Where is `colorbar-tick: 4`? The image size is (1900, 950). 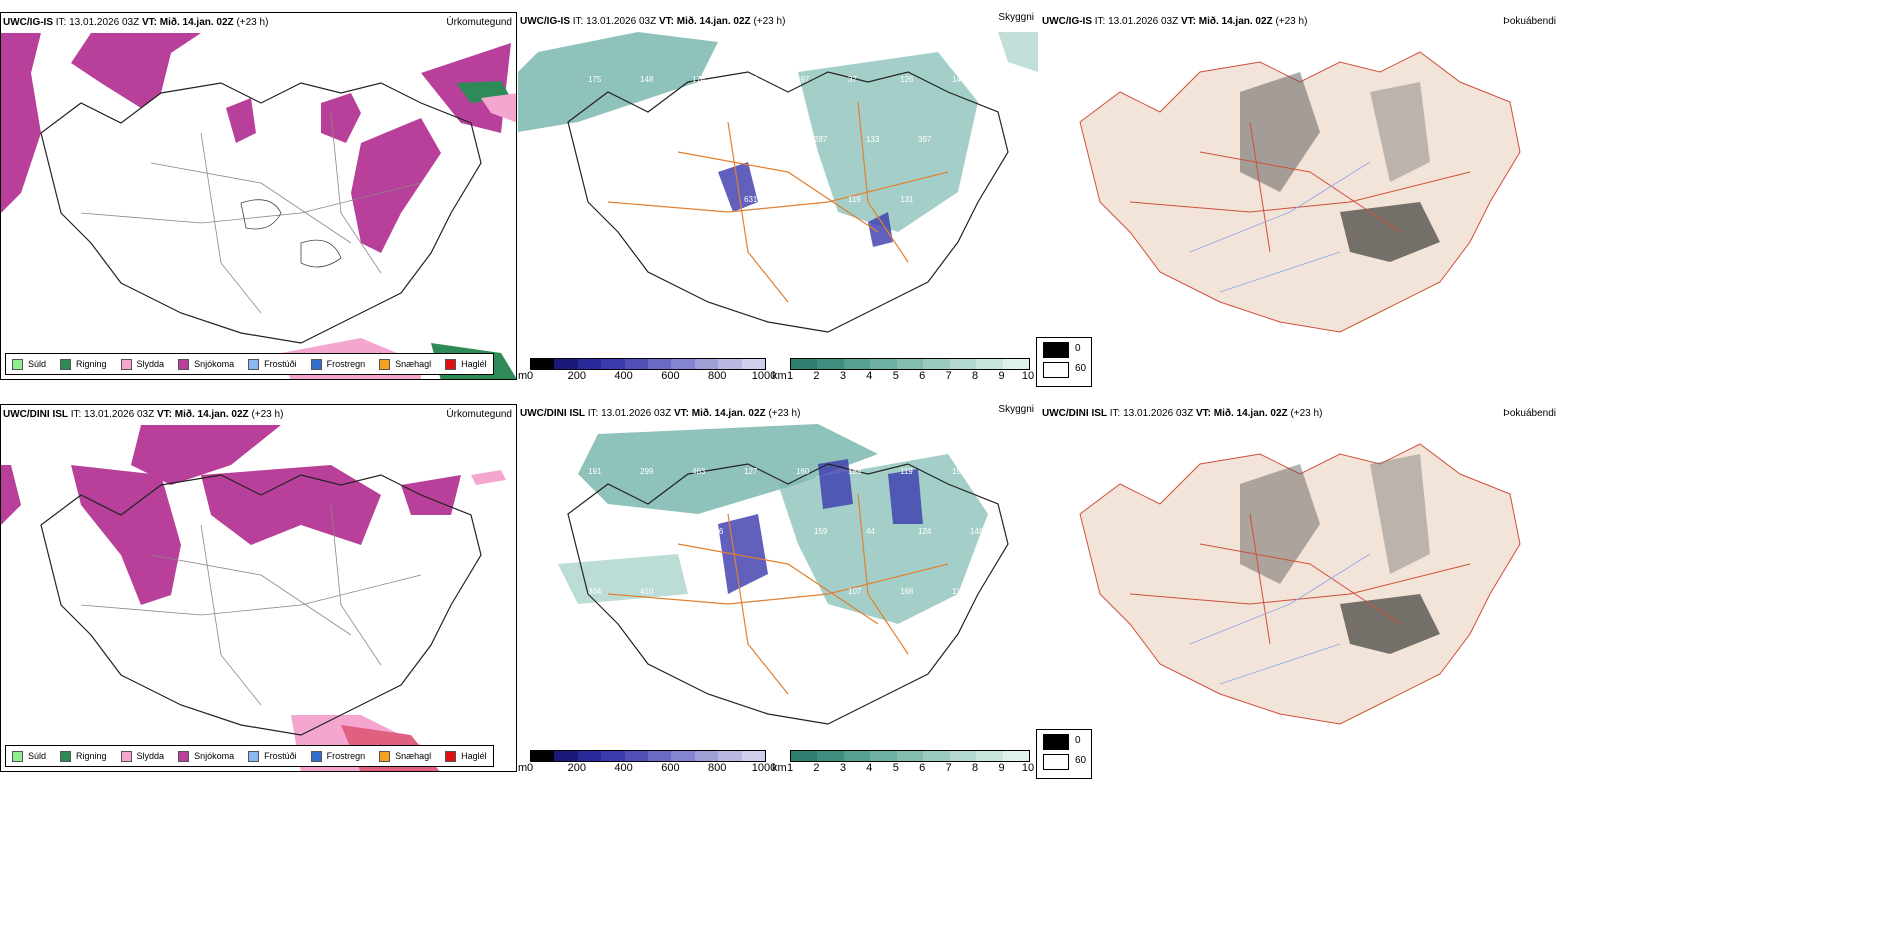 colorbar-tick: 4 is located at coordinates (869, 768).